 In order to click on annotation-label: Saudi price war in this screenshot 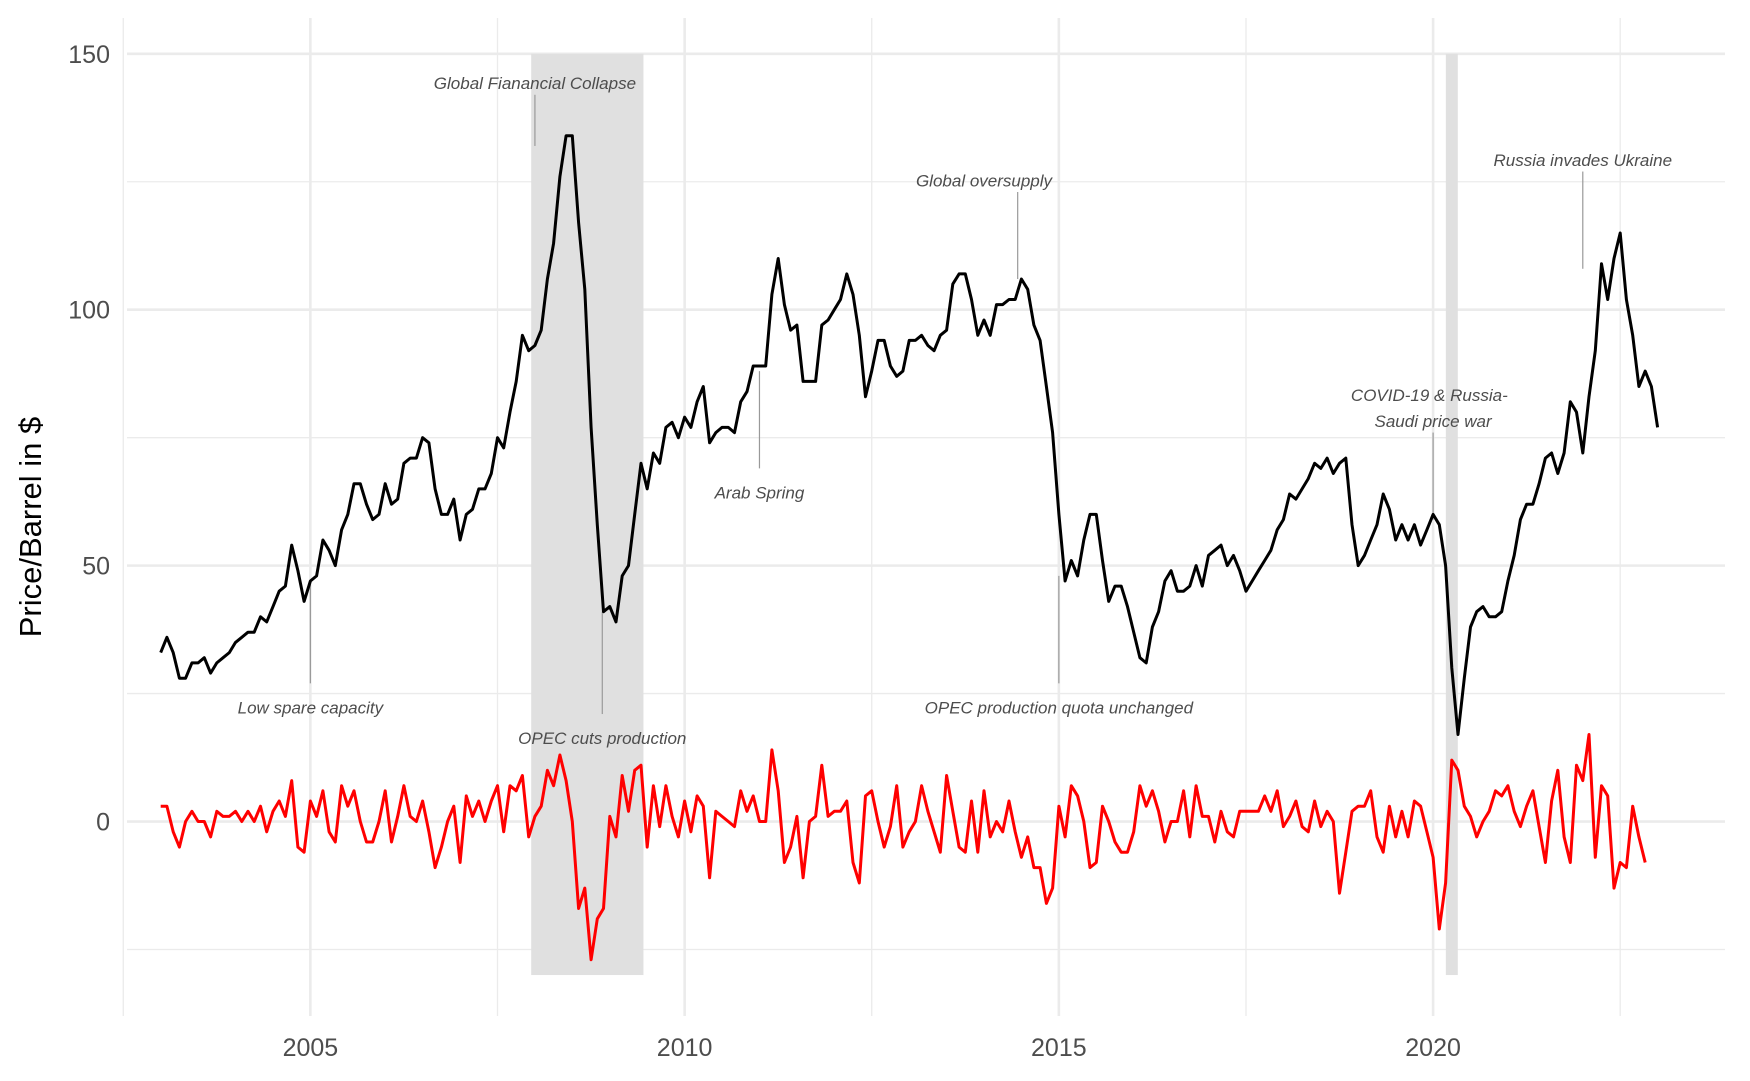, I will do `click(1434, 421)`.